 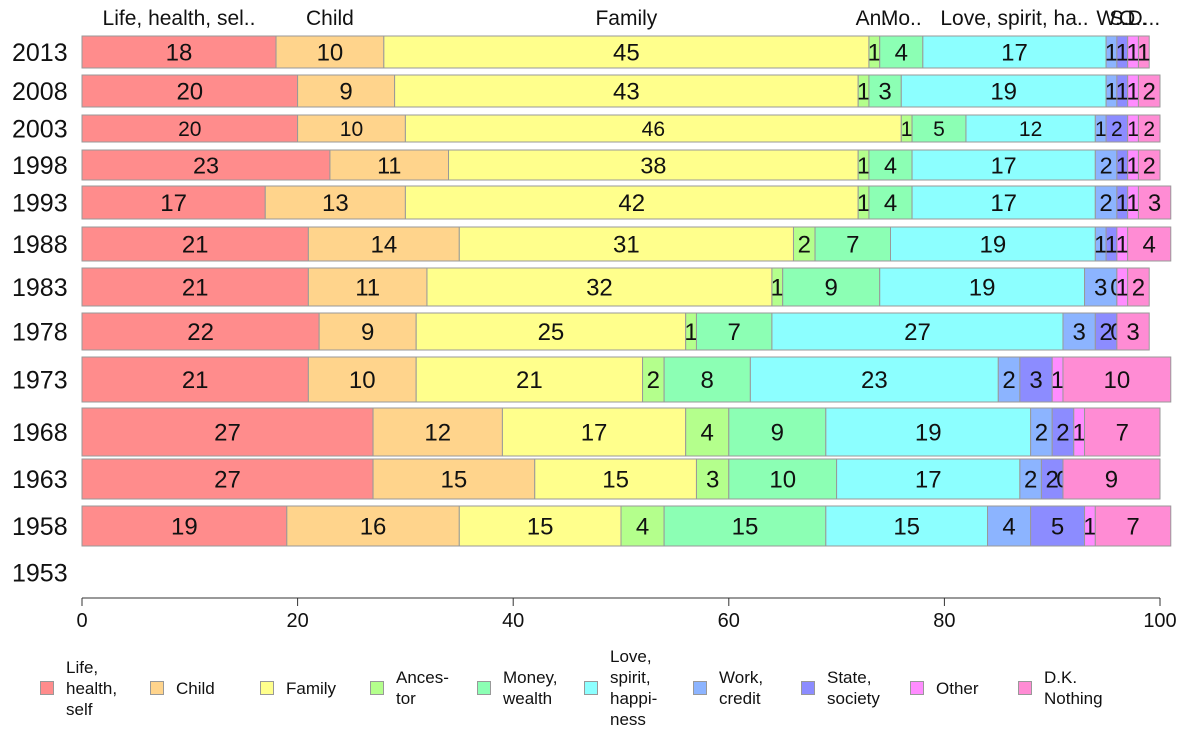 I want to click on legend-item: Money, wealth, so click(x=517, y=688).